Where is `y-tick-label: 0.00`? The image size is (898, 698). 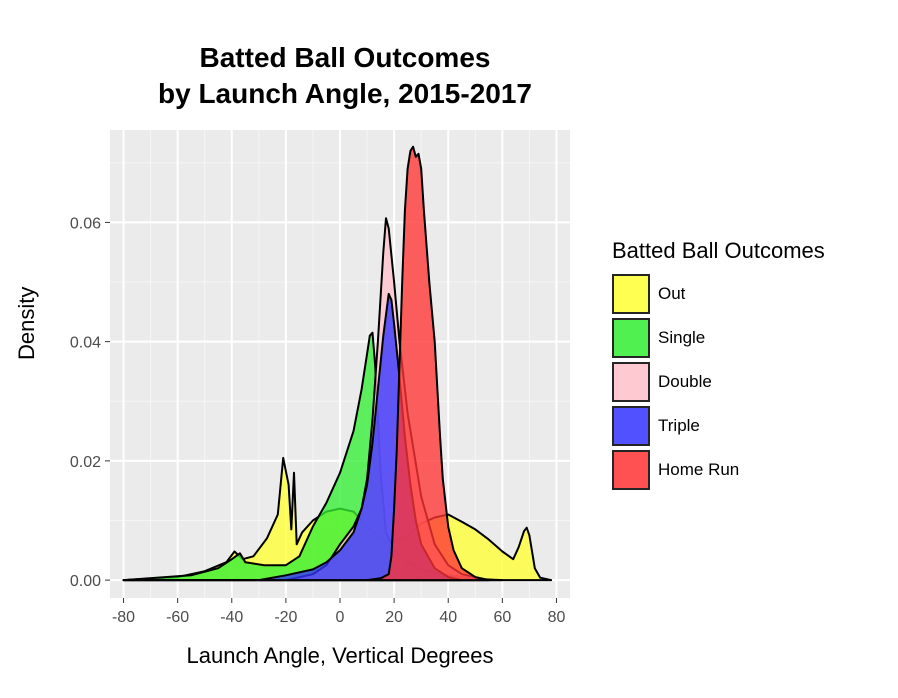 y-tick-label: 0.00 is located at coordinates (85, 581).